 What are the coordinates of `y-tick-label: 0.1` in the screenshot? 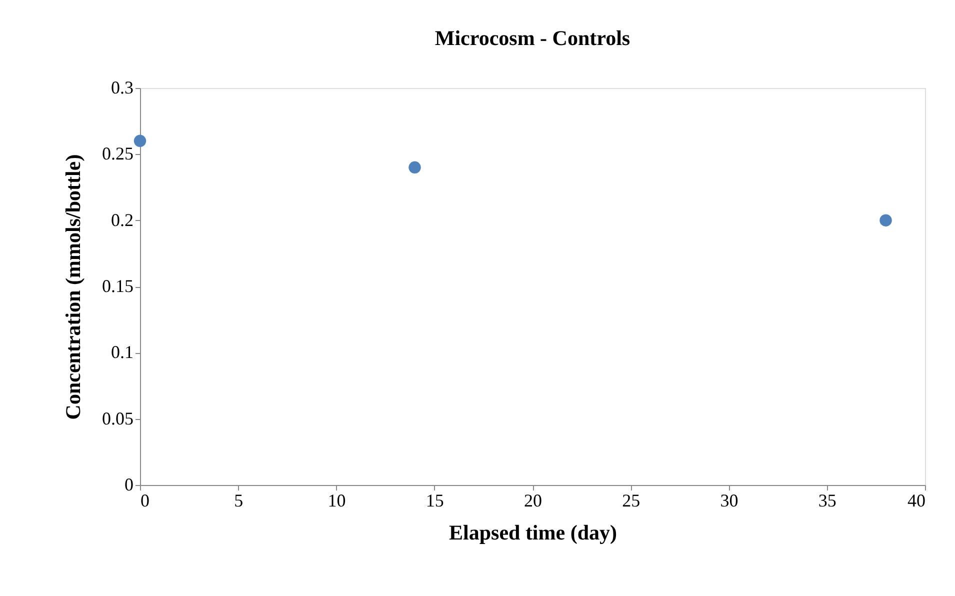 It's located at (122, 352).